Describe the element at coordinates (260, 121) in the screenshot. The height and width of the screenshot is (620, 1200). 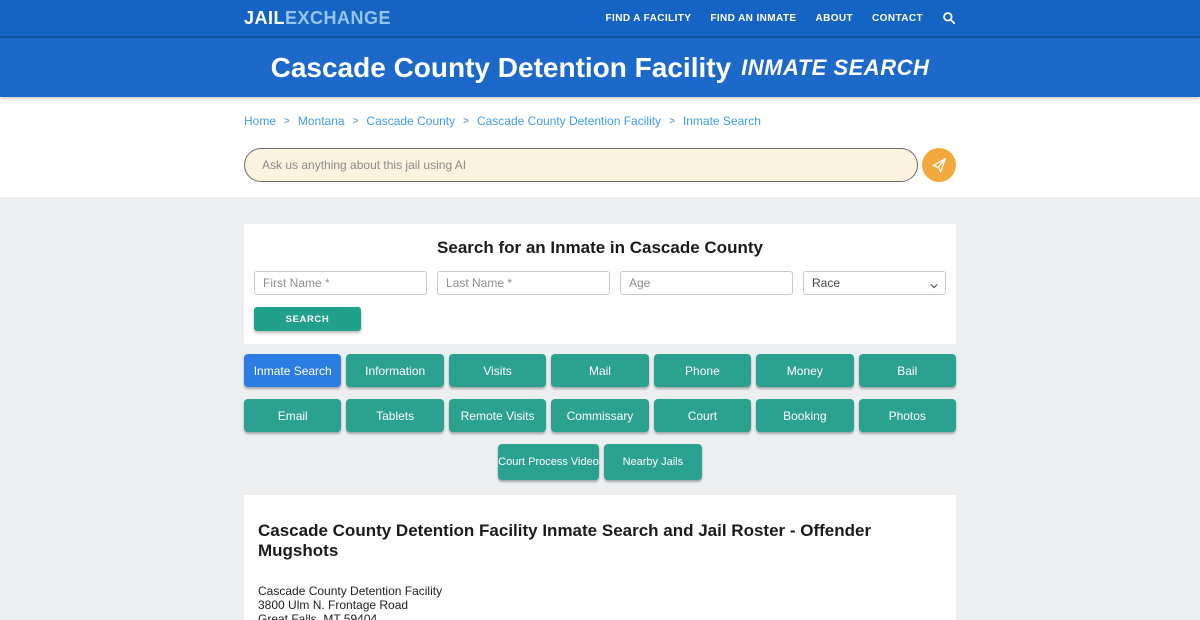
I see `breadcrumb-link-home: Home` at that location.